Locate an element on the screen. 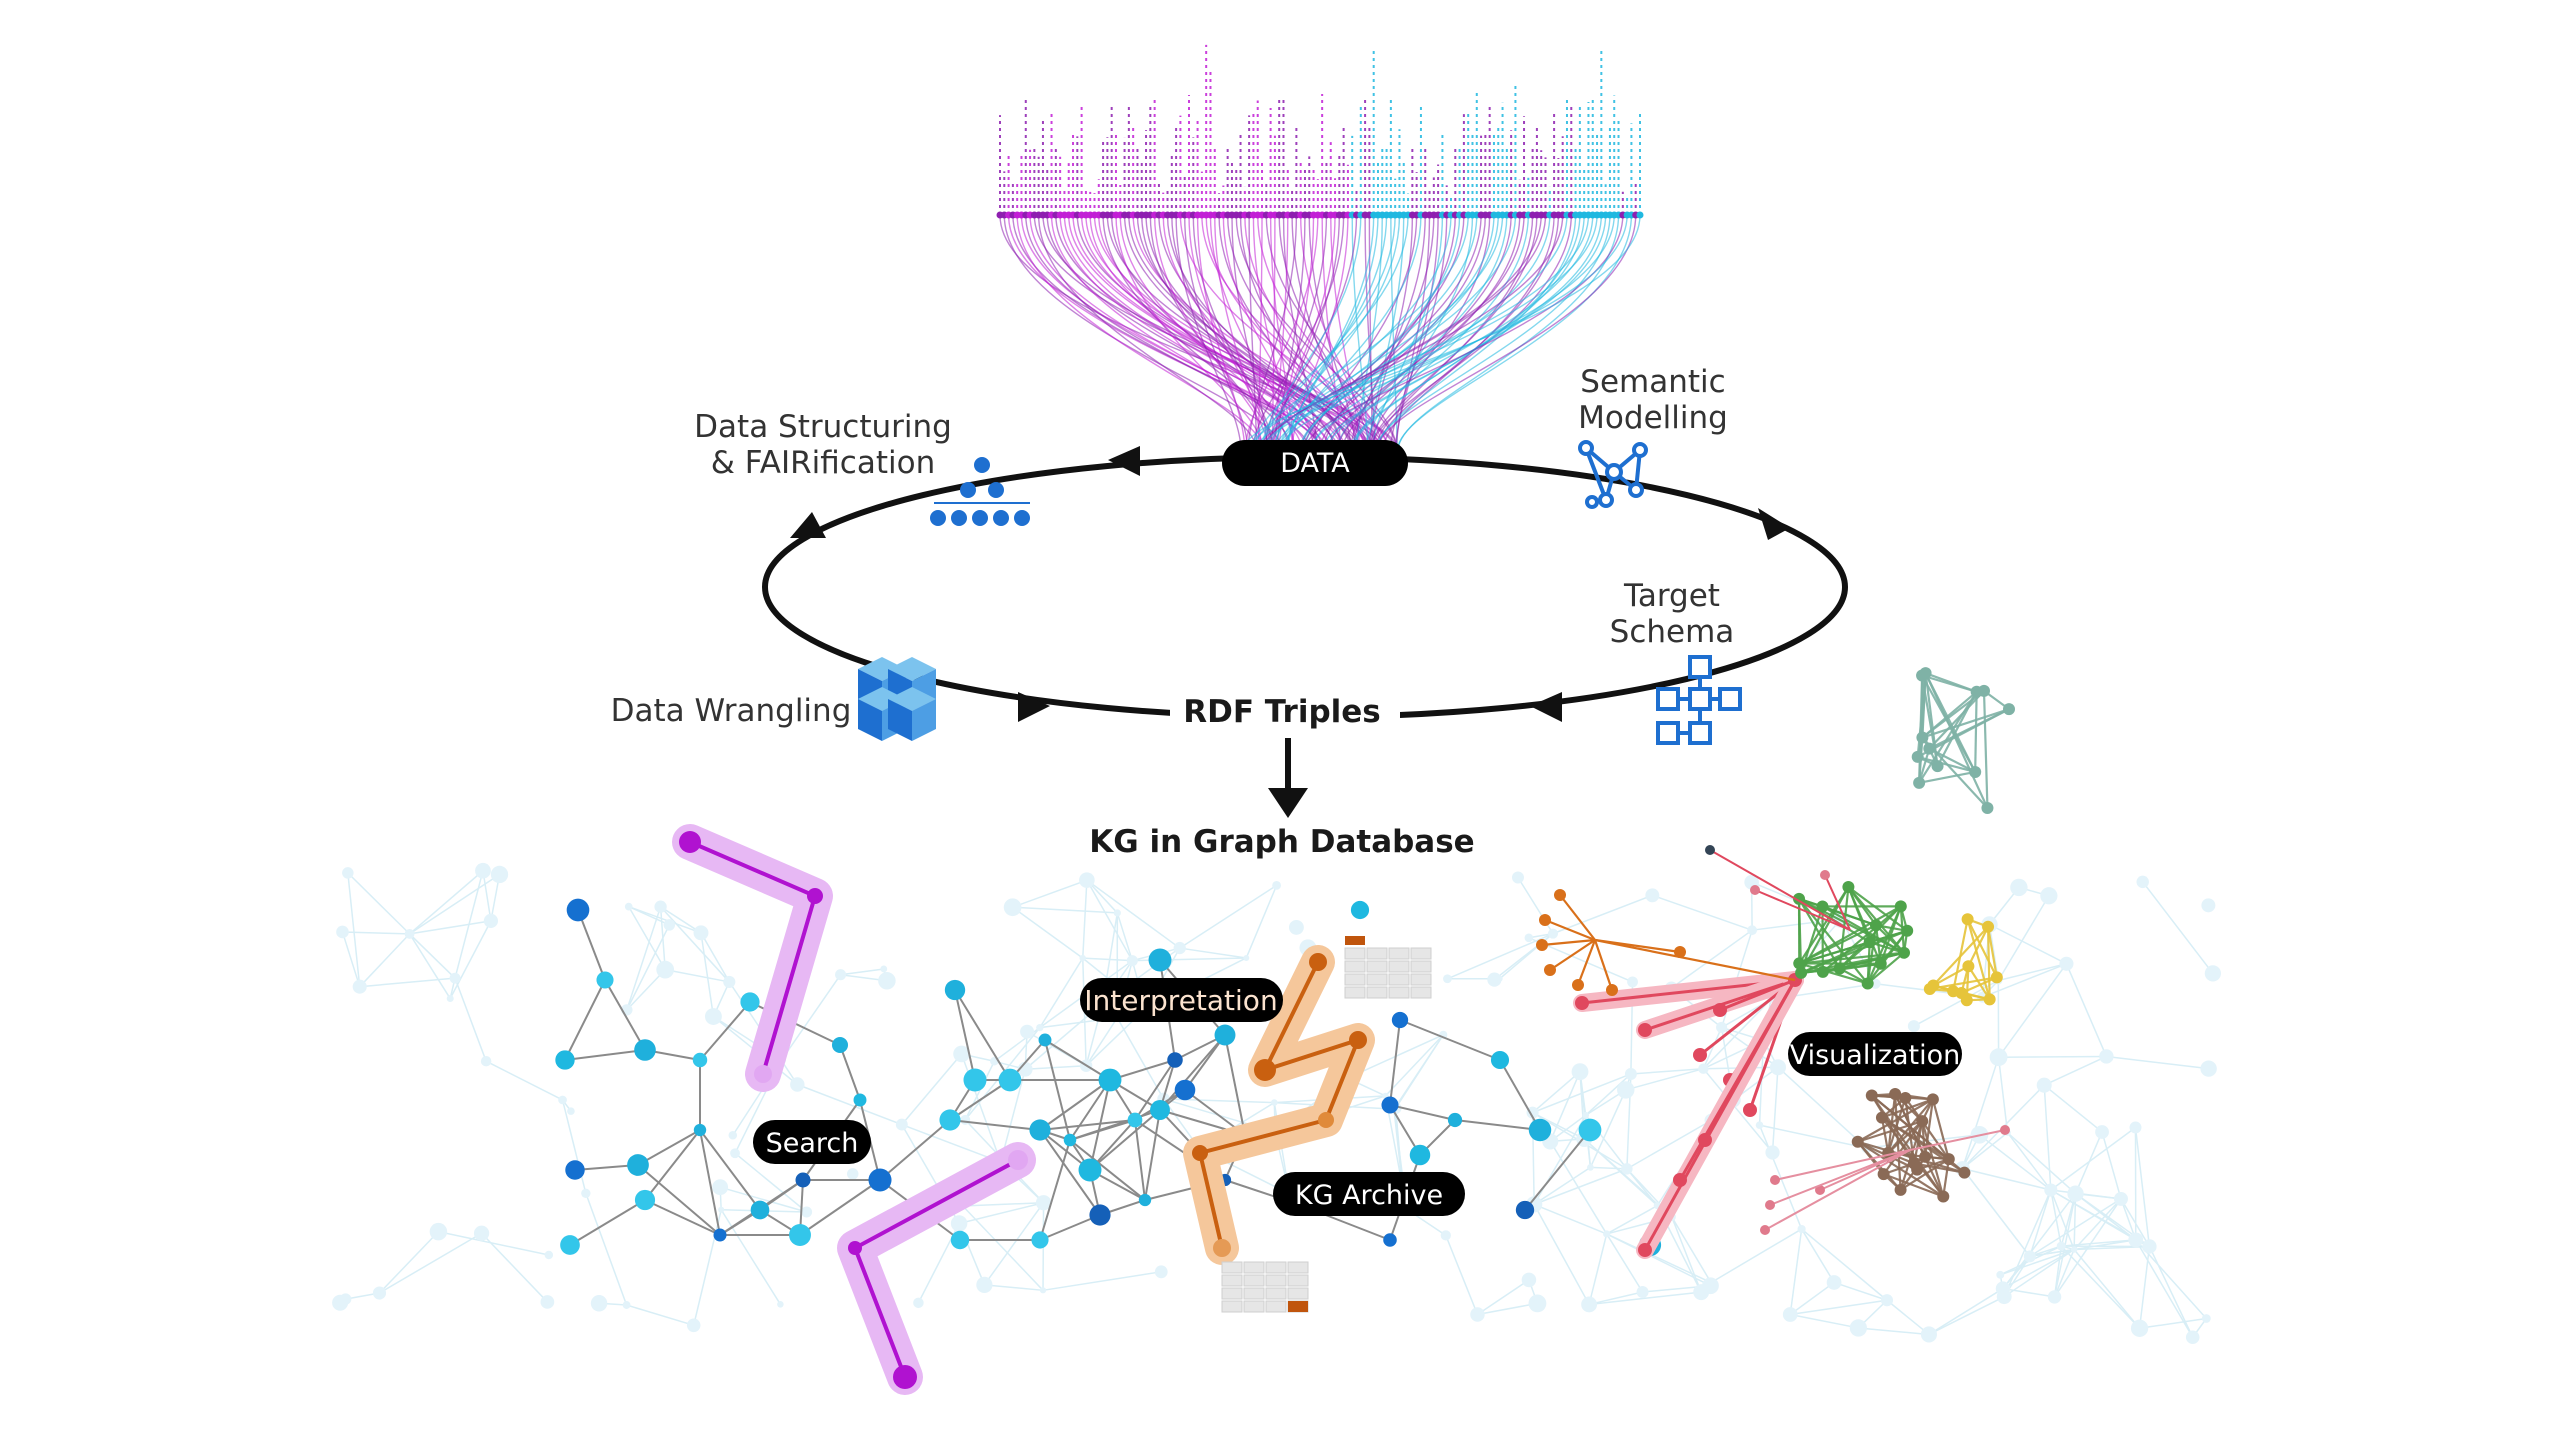 This screenshot has height=1441, width=2560. step-semantic-line1: Semantic is located at coordinates (1652, 382).